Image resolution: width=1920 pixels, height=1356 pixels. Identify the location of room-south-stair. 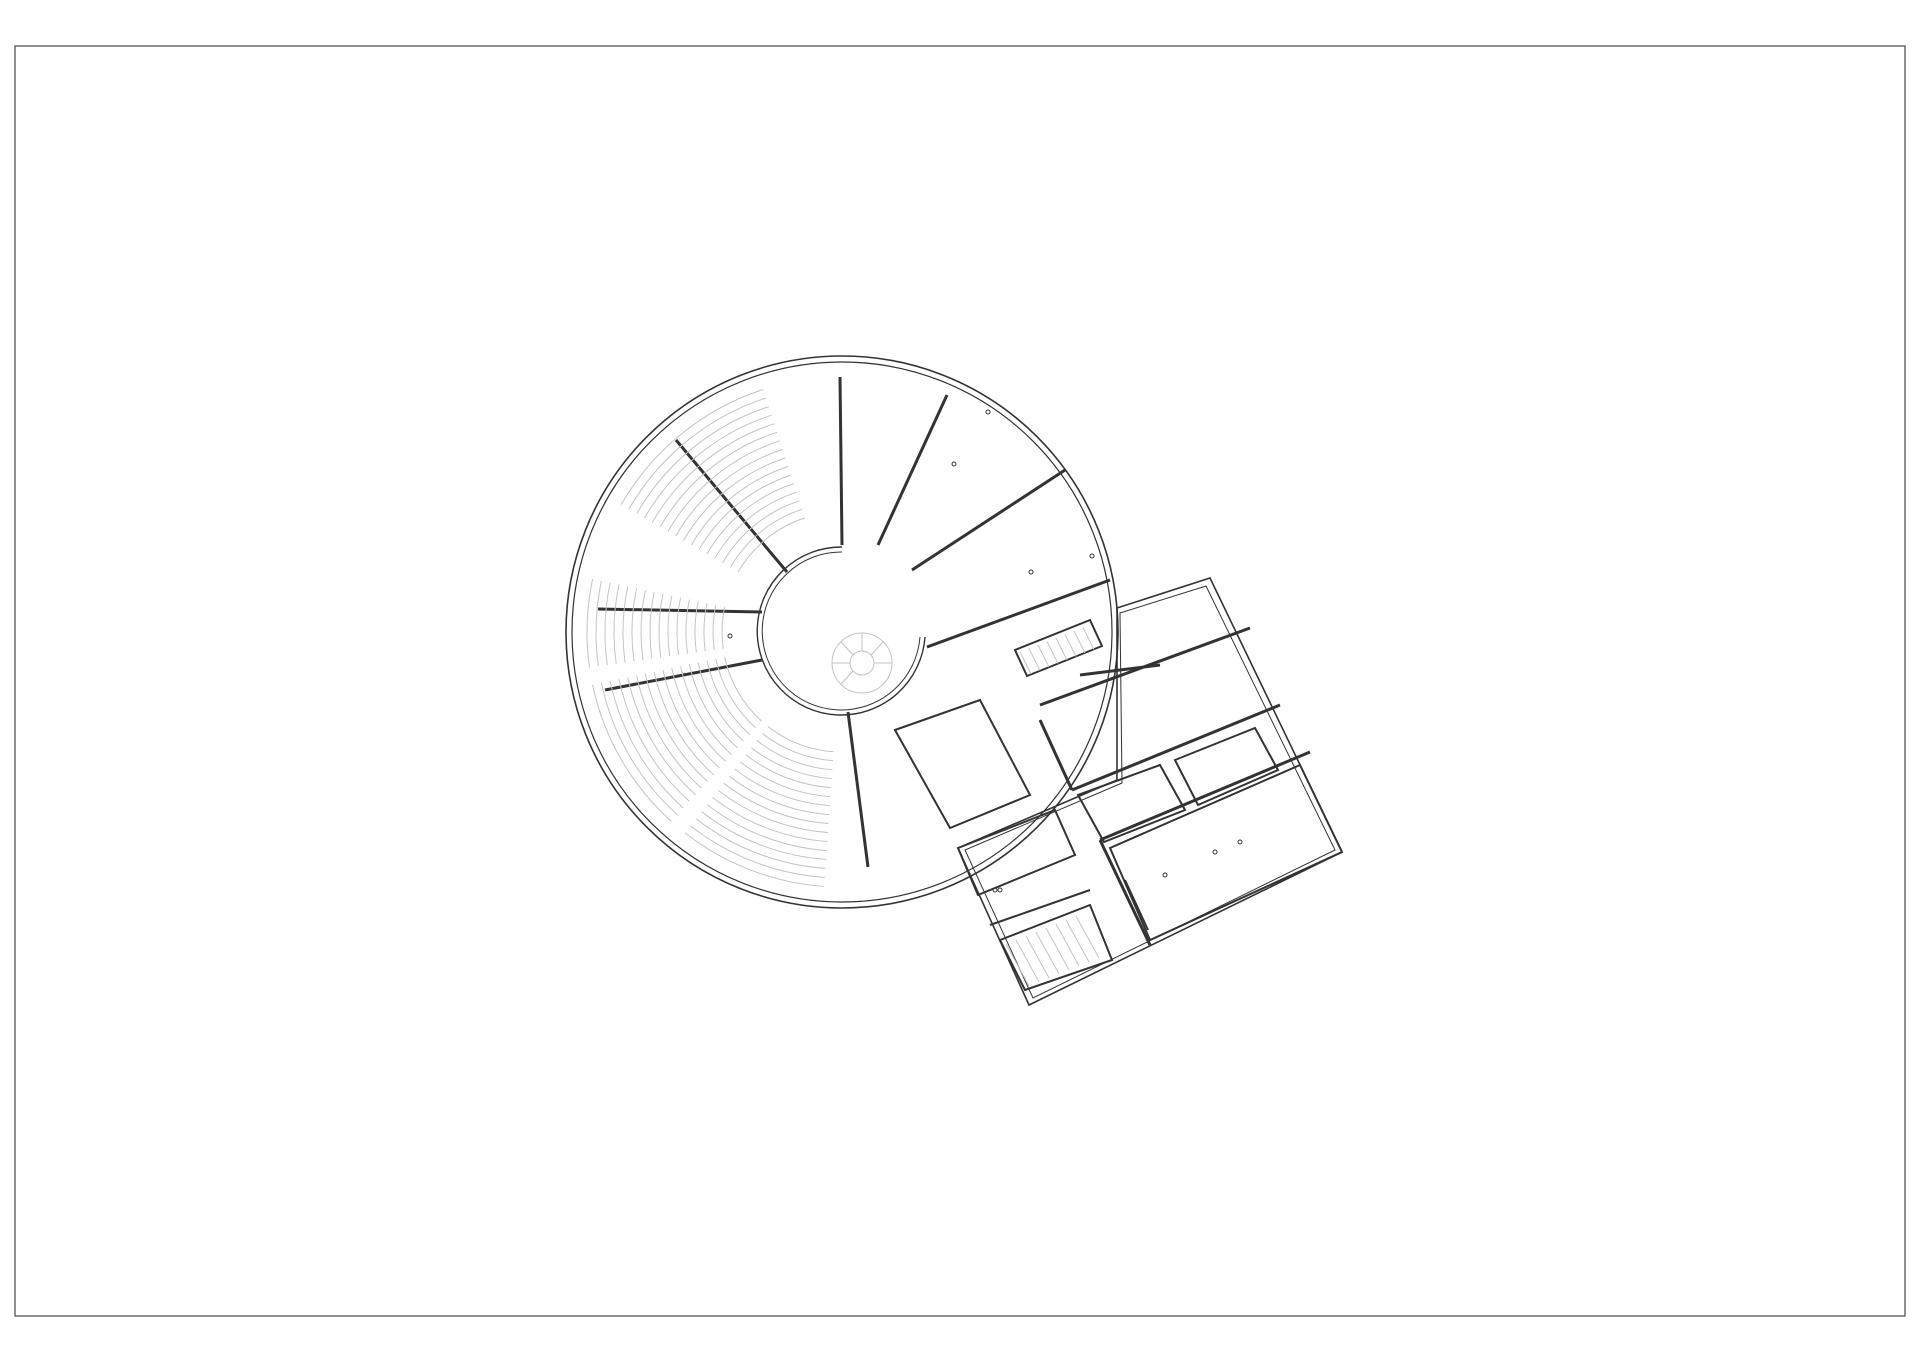
(1056, 947).